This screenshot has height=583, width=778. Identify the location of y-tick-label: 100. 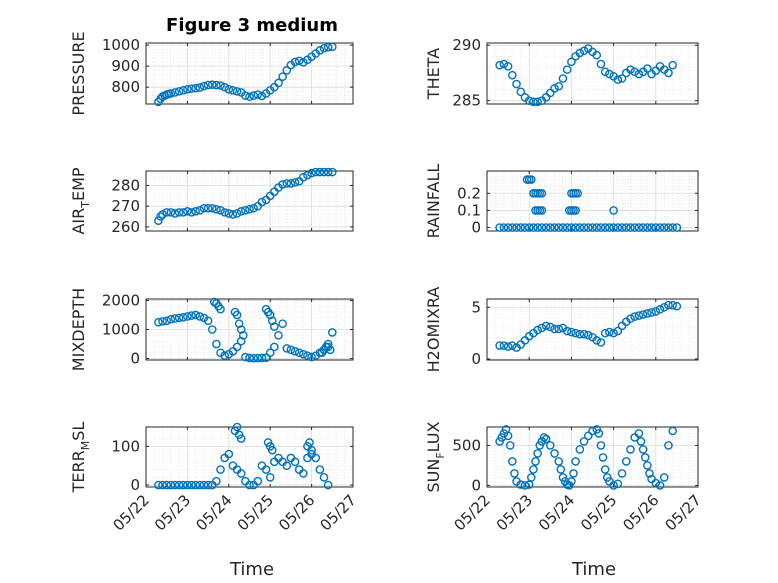
(125, 446).